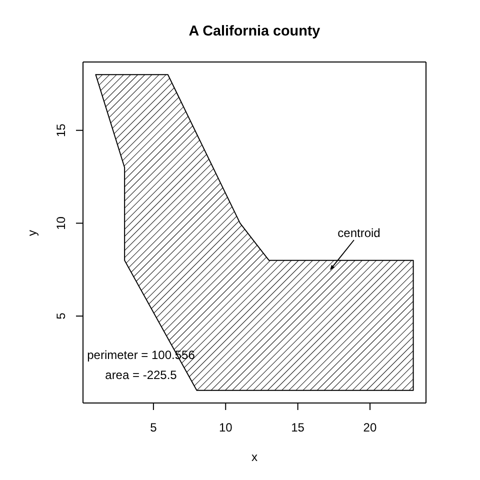 The width and height of the screenshot is (480, 480). What do you see at coordinates (254, 32) in the screenshot?
I see `chart-title: A California county` at bounding box center [254, 32].